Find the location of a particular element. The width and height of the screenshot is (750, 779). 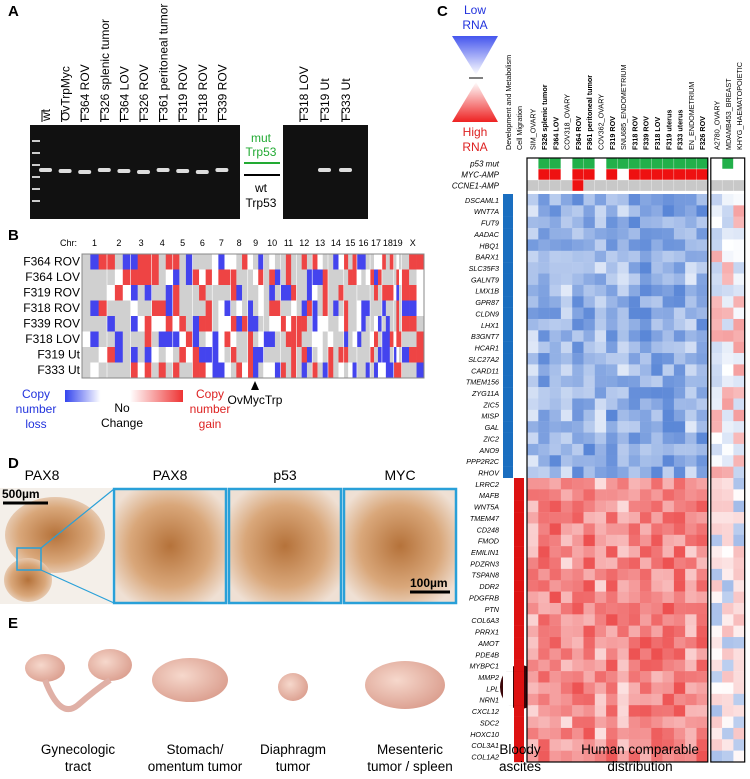

column-label: F319 ROV is located at coordinates (612, 133).